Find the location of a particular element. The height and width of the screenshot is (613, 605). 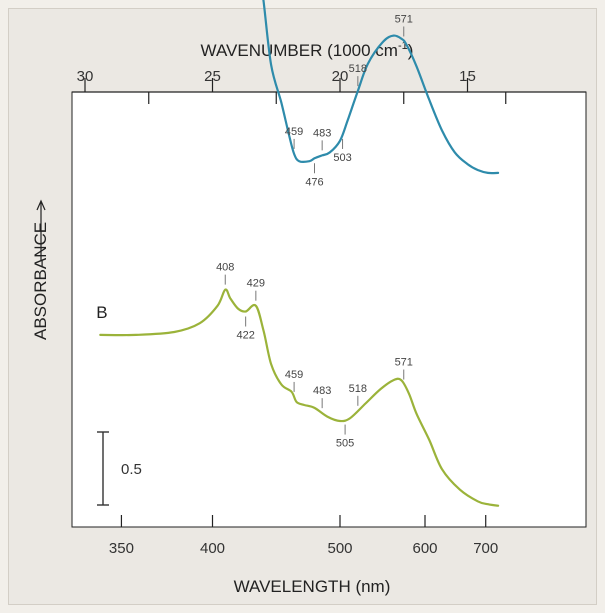

bottom-tick-label: 400 is located at coordinates (212, 548).